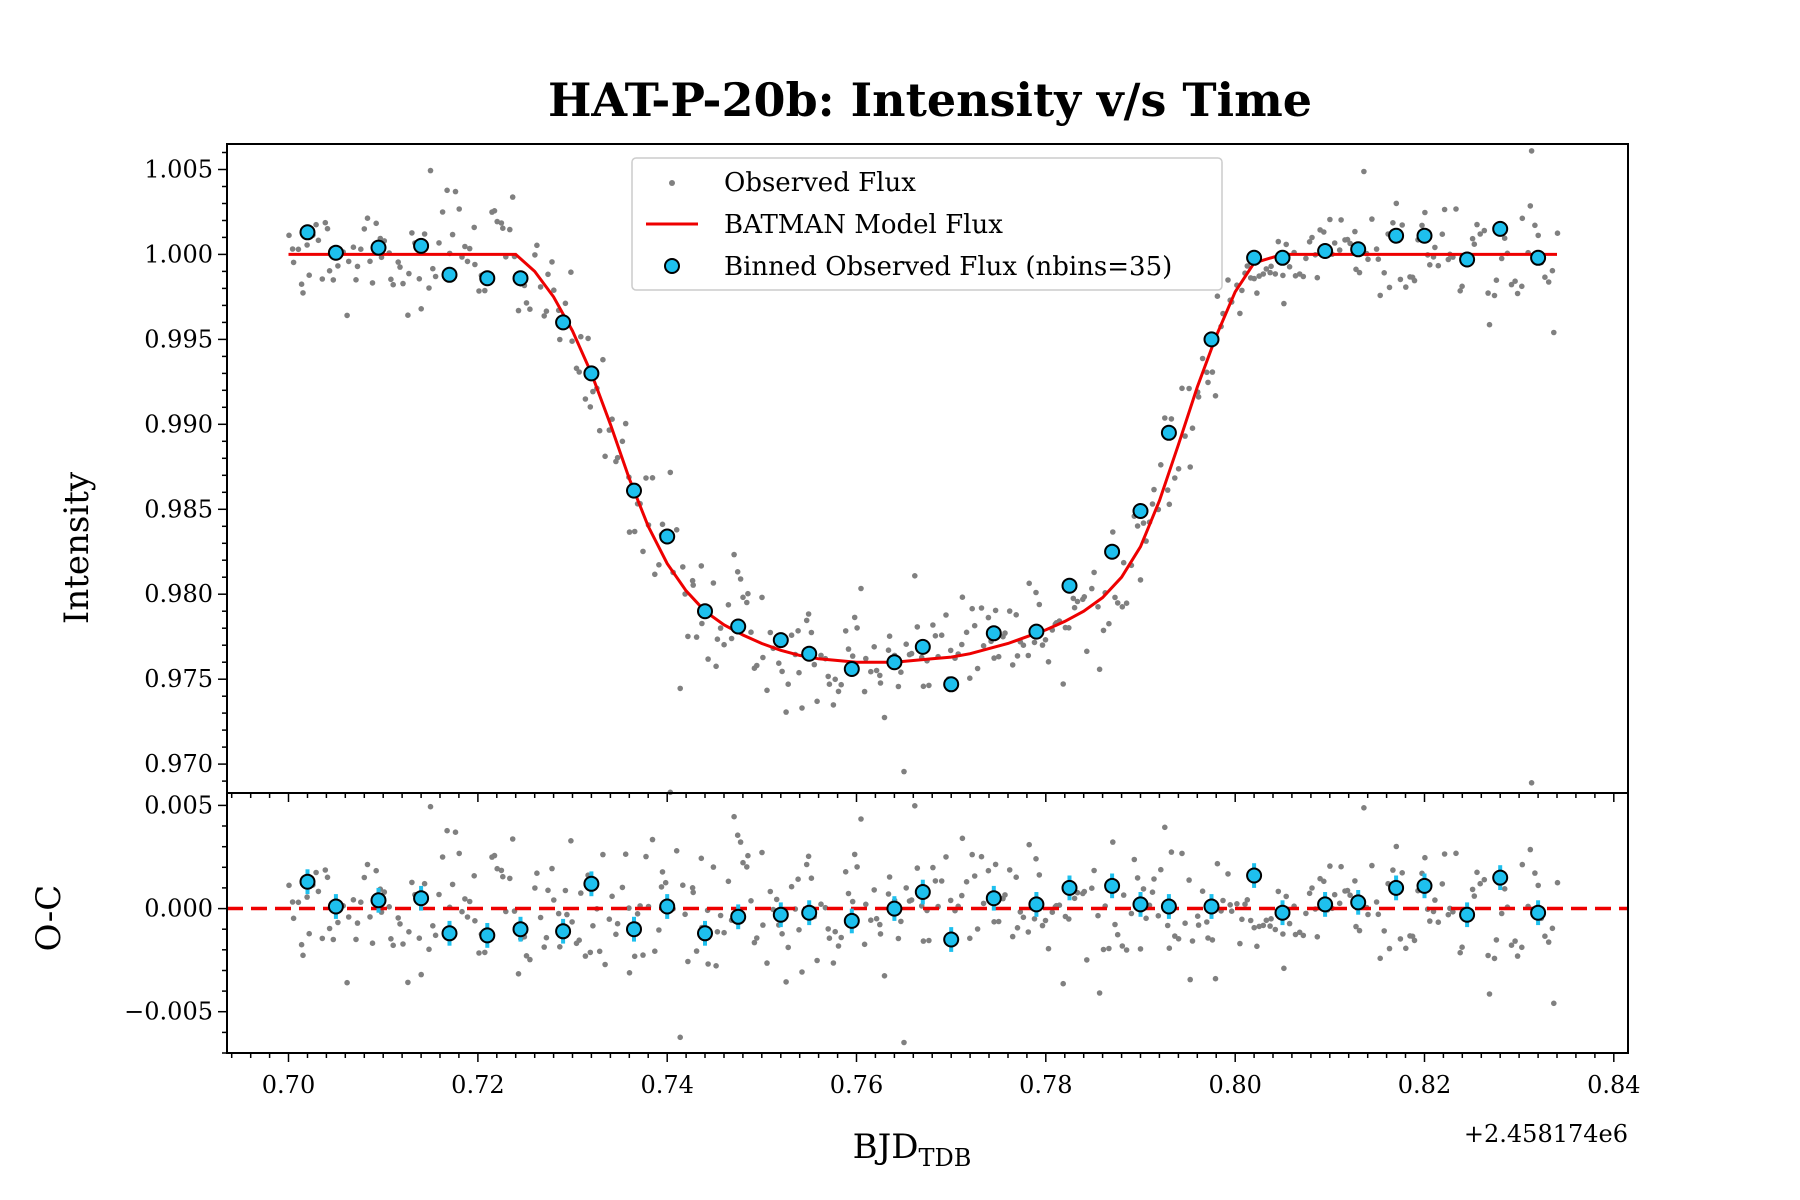 Image resolution: width=1800 pixels, height=1200 pixels. What do you see at coordinates (948, 267) in the screenshot?
I see `legend-binned-label: Binned Observed Flux (nbins=35)` at bounding box center [948, 267].